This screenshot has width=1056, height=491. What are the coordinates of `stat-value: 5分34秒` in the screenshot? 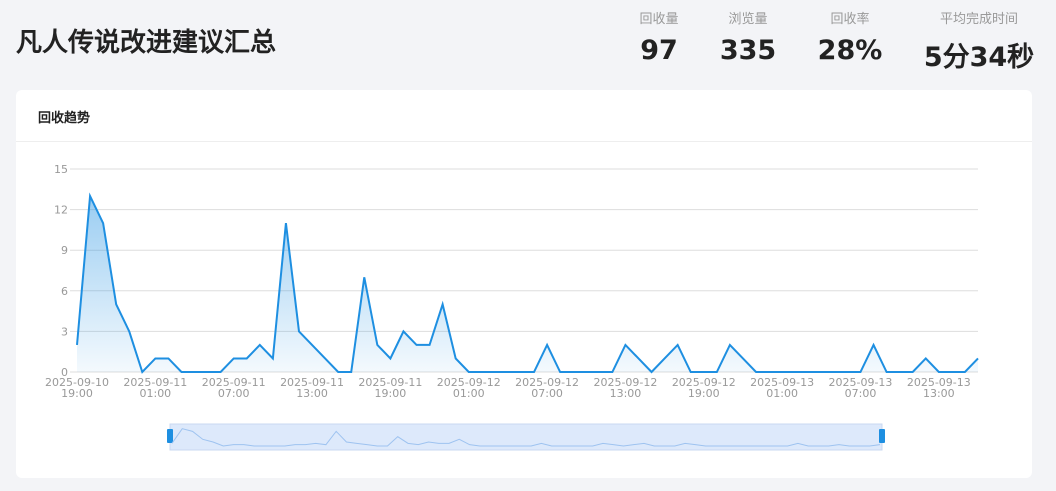 It's located at (979, 57).